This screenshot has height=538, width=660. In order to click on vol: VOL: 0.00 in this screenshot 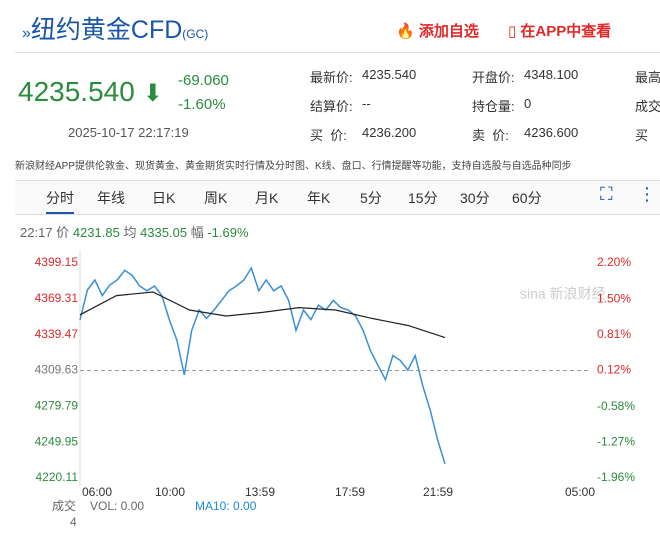, I will do `click(117, 506)`.